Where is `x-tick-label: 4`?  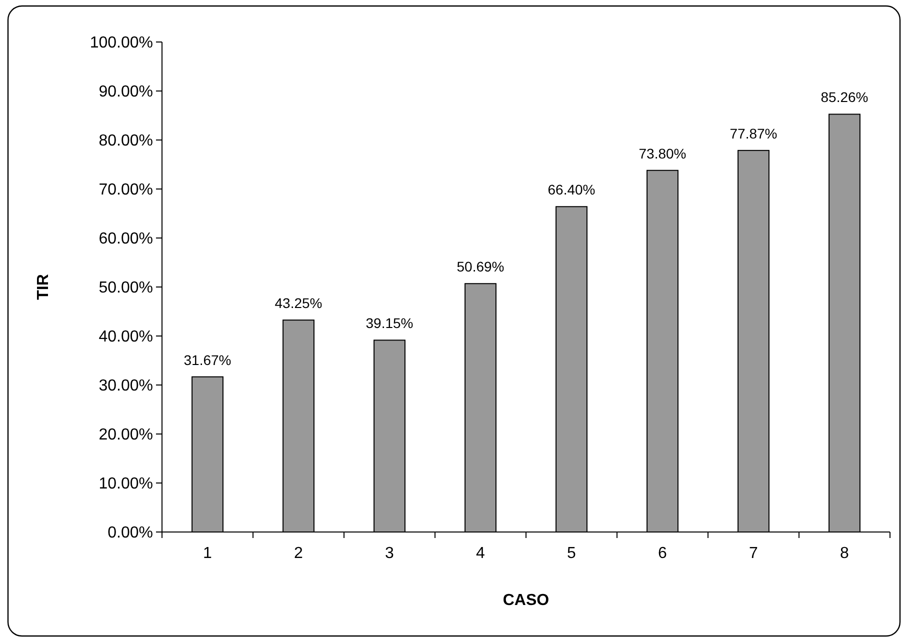
x-tick-label: 4 is located at coordinates (481, 553).